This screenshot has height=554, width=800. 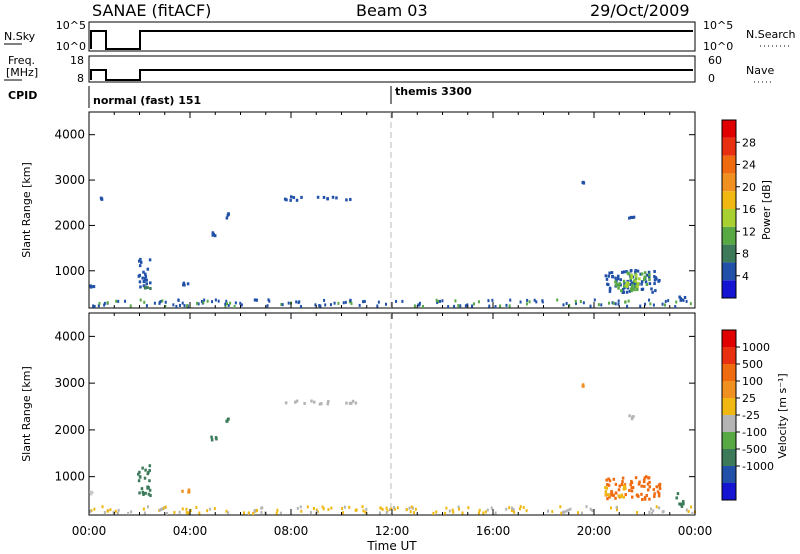 I want to click on freq-strip-frame, so click(x=392, y=69).